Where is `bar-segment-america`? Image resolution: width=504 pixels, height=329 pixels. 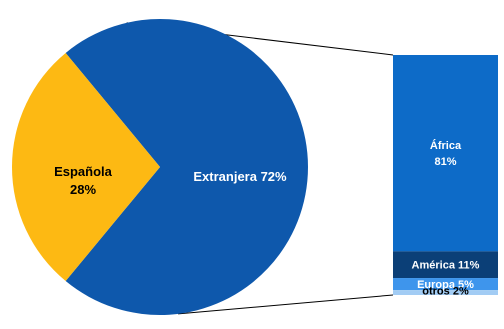 bar-segment-america is located at coordinates (445, 265).